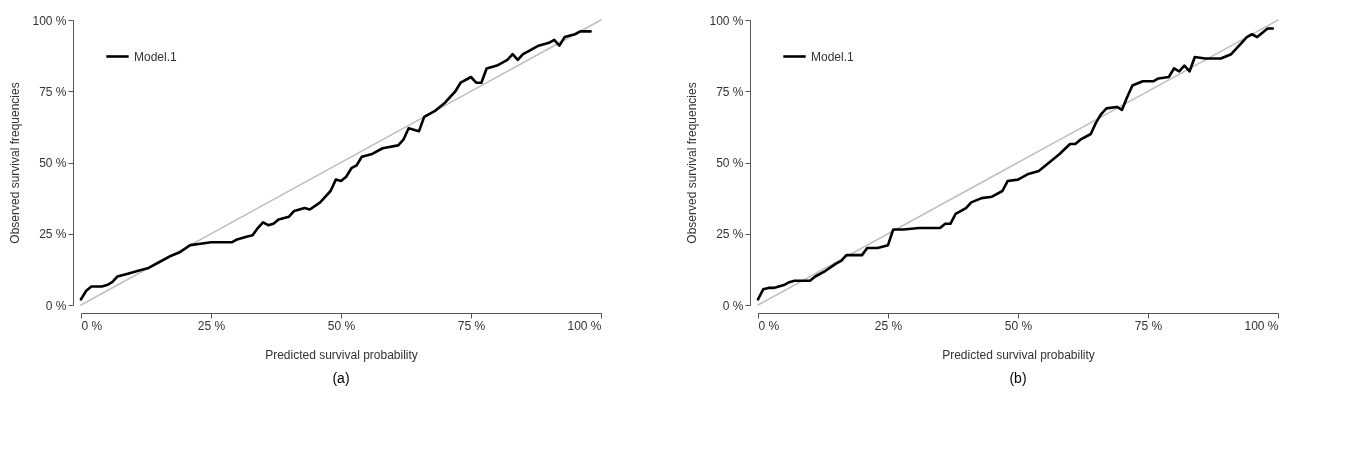 Image resolution: width=1354 pixels, height=455 pixels. Describe the element at coordinates (1018, 378) in the screenshot. I see `text: (b)` at that location.